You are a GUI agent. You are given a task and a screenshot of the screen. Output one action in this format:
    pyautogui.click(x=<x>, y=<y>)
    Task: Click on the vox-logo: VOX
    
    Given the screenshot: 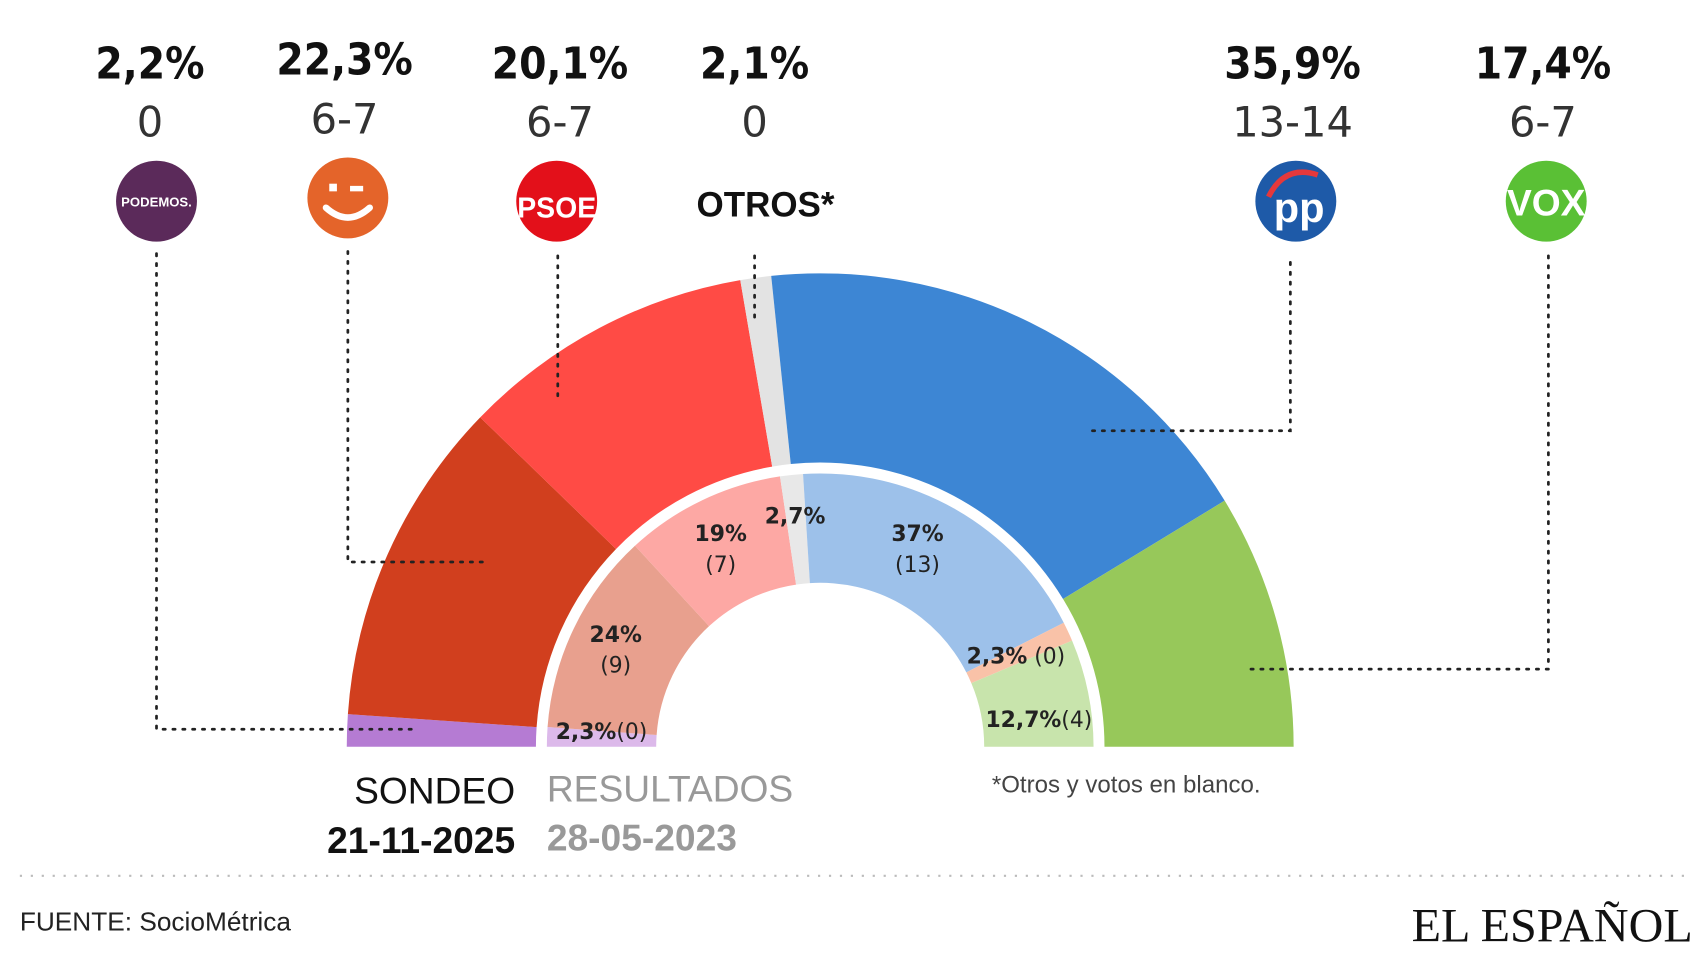 What is the action you would take?
    pyautogui.click(x=1546, y=201)
    